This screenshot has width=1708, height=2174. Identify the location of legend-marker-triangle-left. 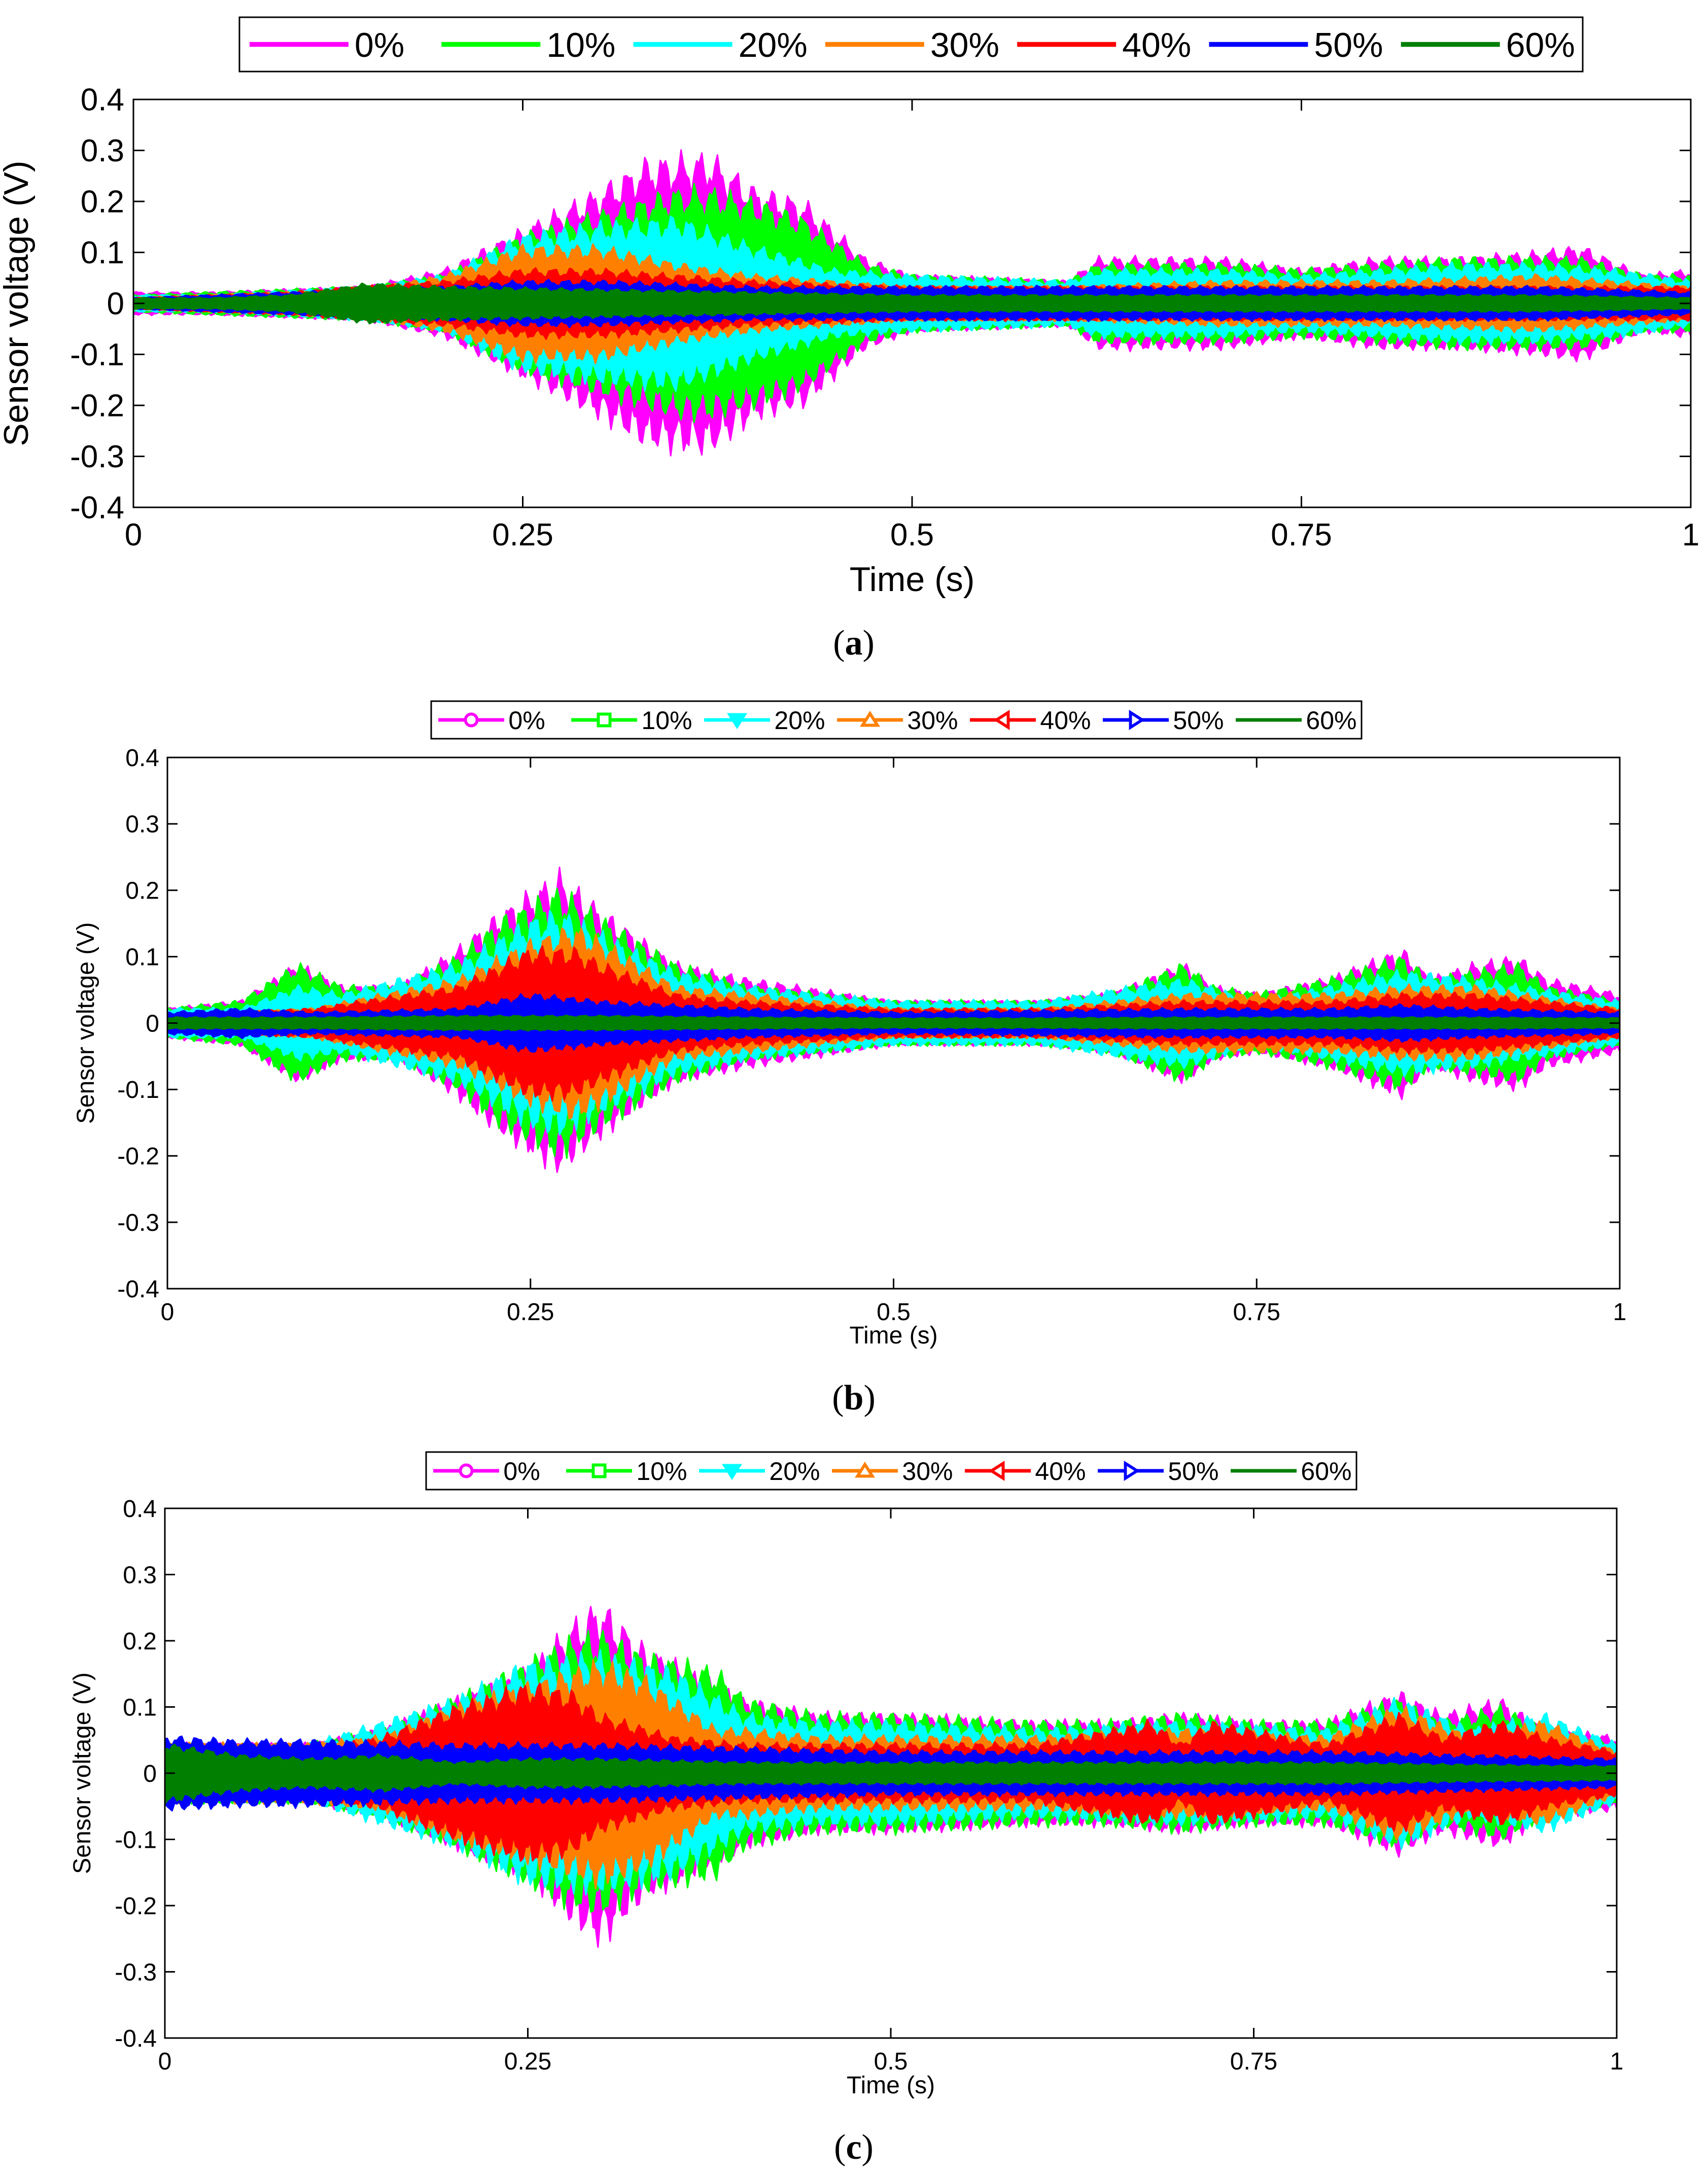
(1001, 720).